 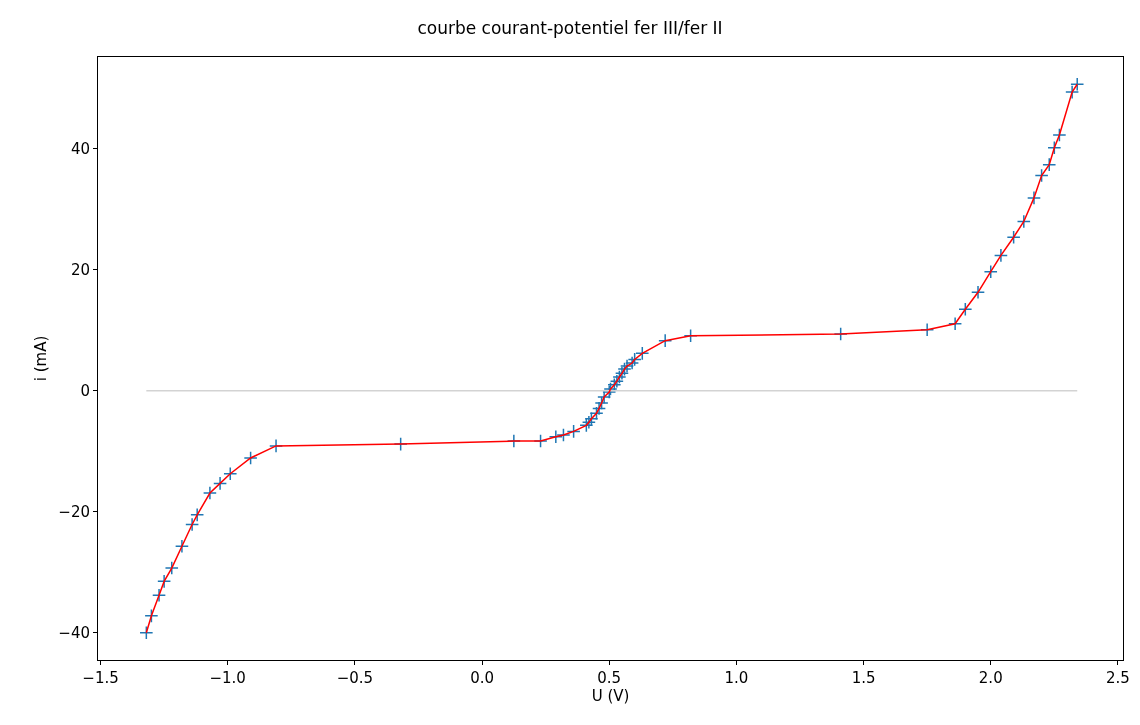 What do you see at coordinates (74, 633) in the screenshot?
I see `y-tick-label: −40` at bounding box center [74, 633].